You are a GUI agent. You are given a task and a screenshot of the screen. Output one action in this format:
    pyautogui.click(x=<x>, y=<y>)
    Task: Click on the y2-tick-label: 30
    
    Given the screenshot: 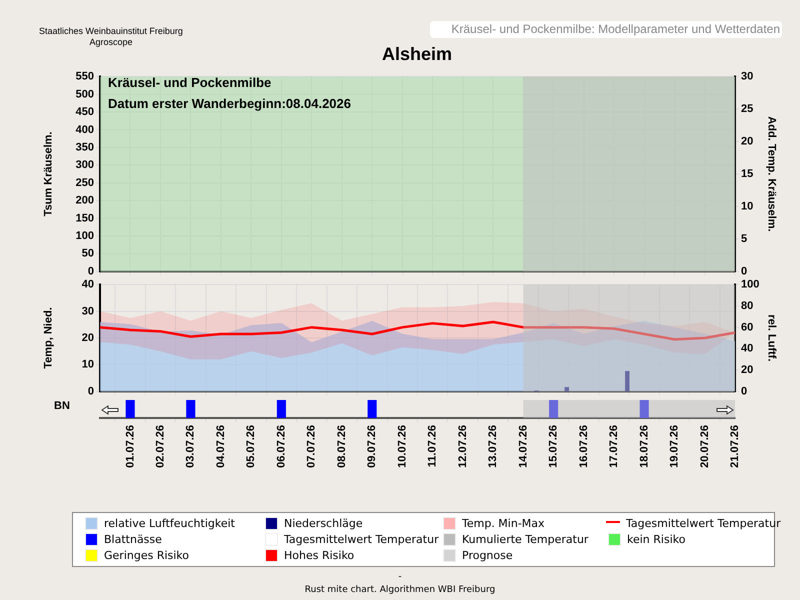 What is the action you would take?
    pyautogui.click(x=747, y=76)
    